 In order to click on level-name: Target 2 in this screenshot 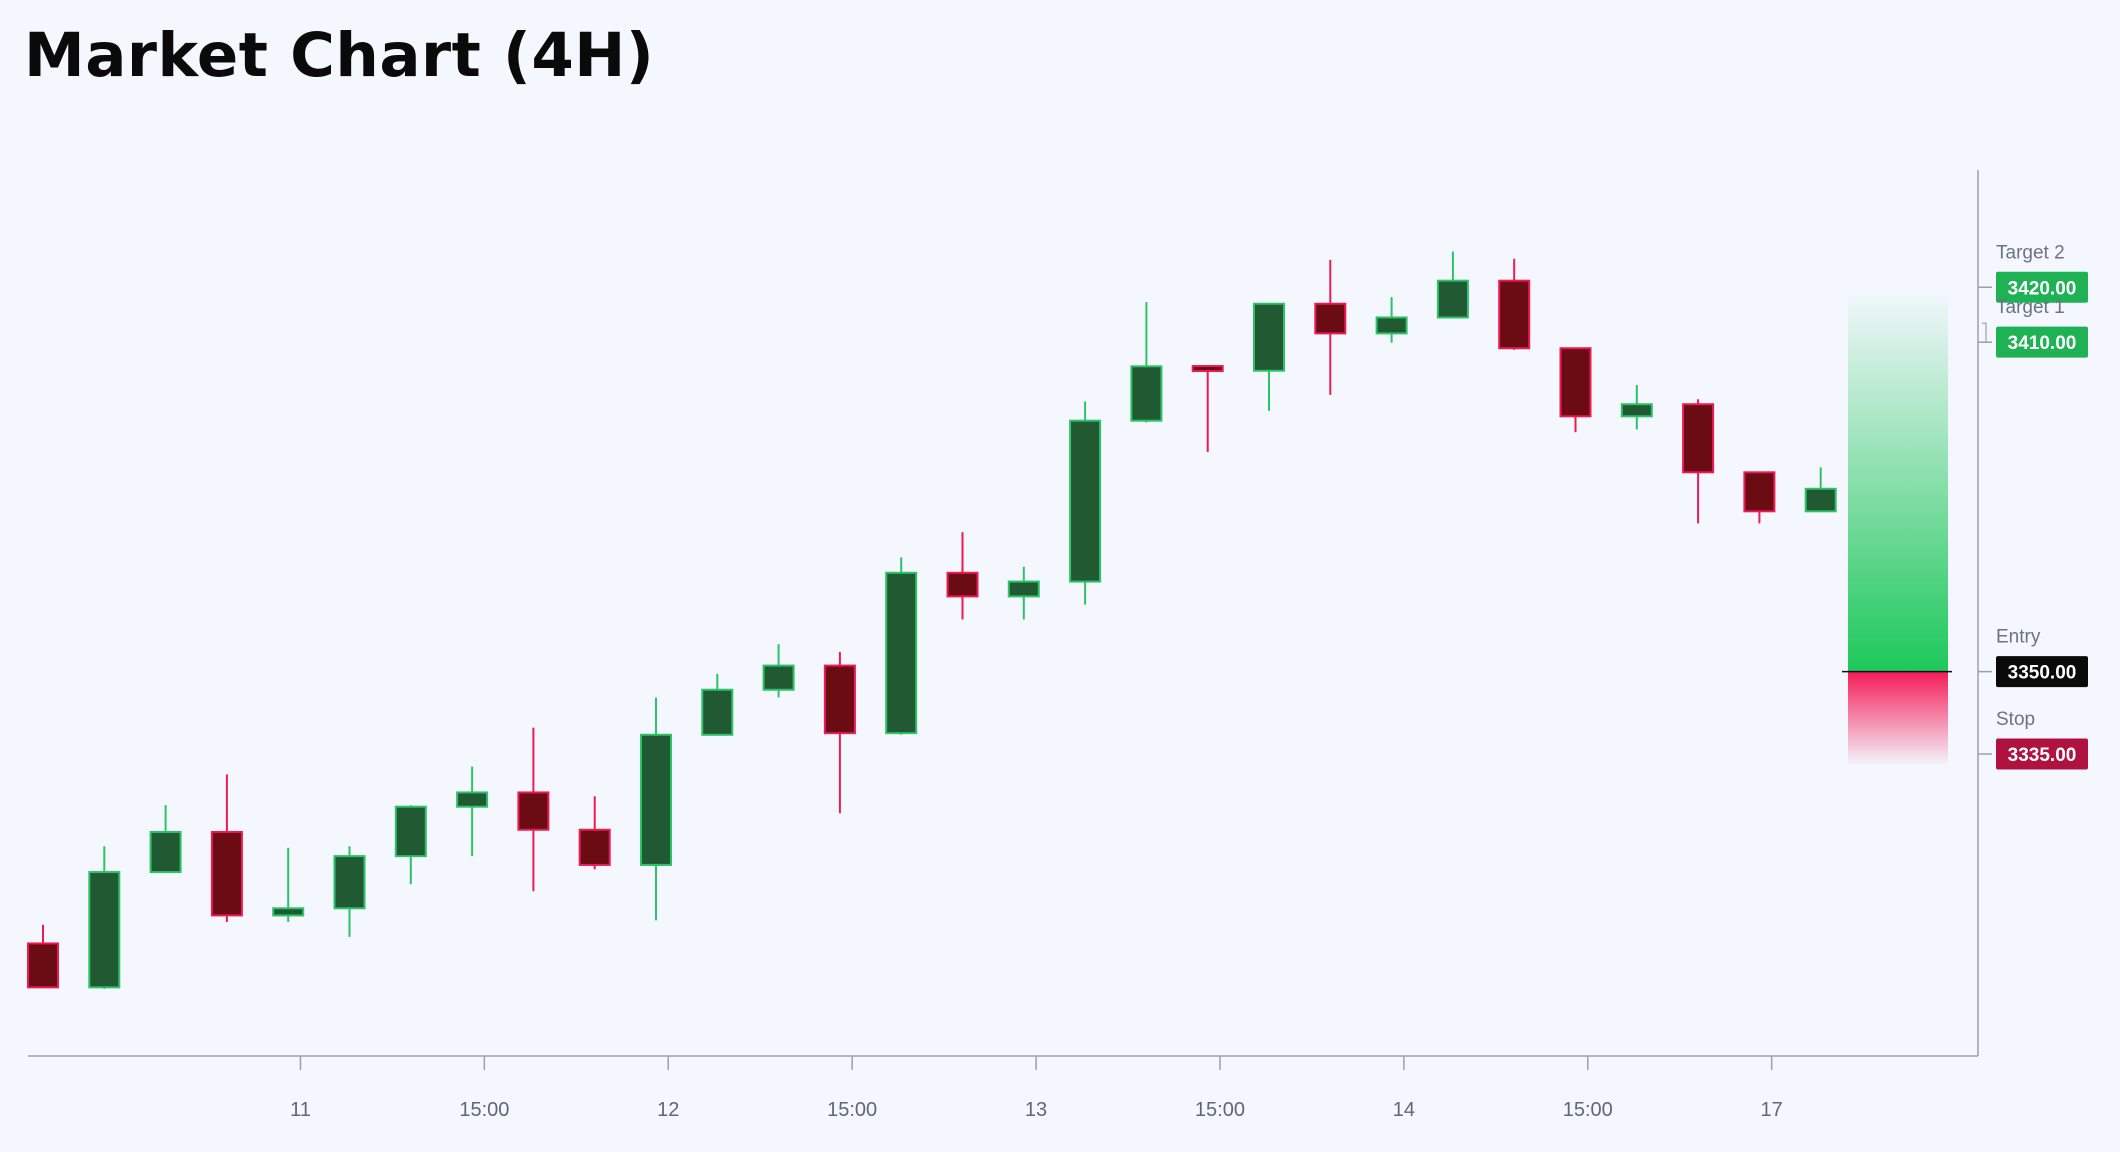, I will do `click(2030, 252)`.